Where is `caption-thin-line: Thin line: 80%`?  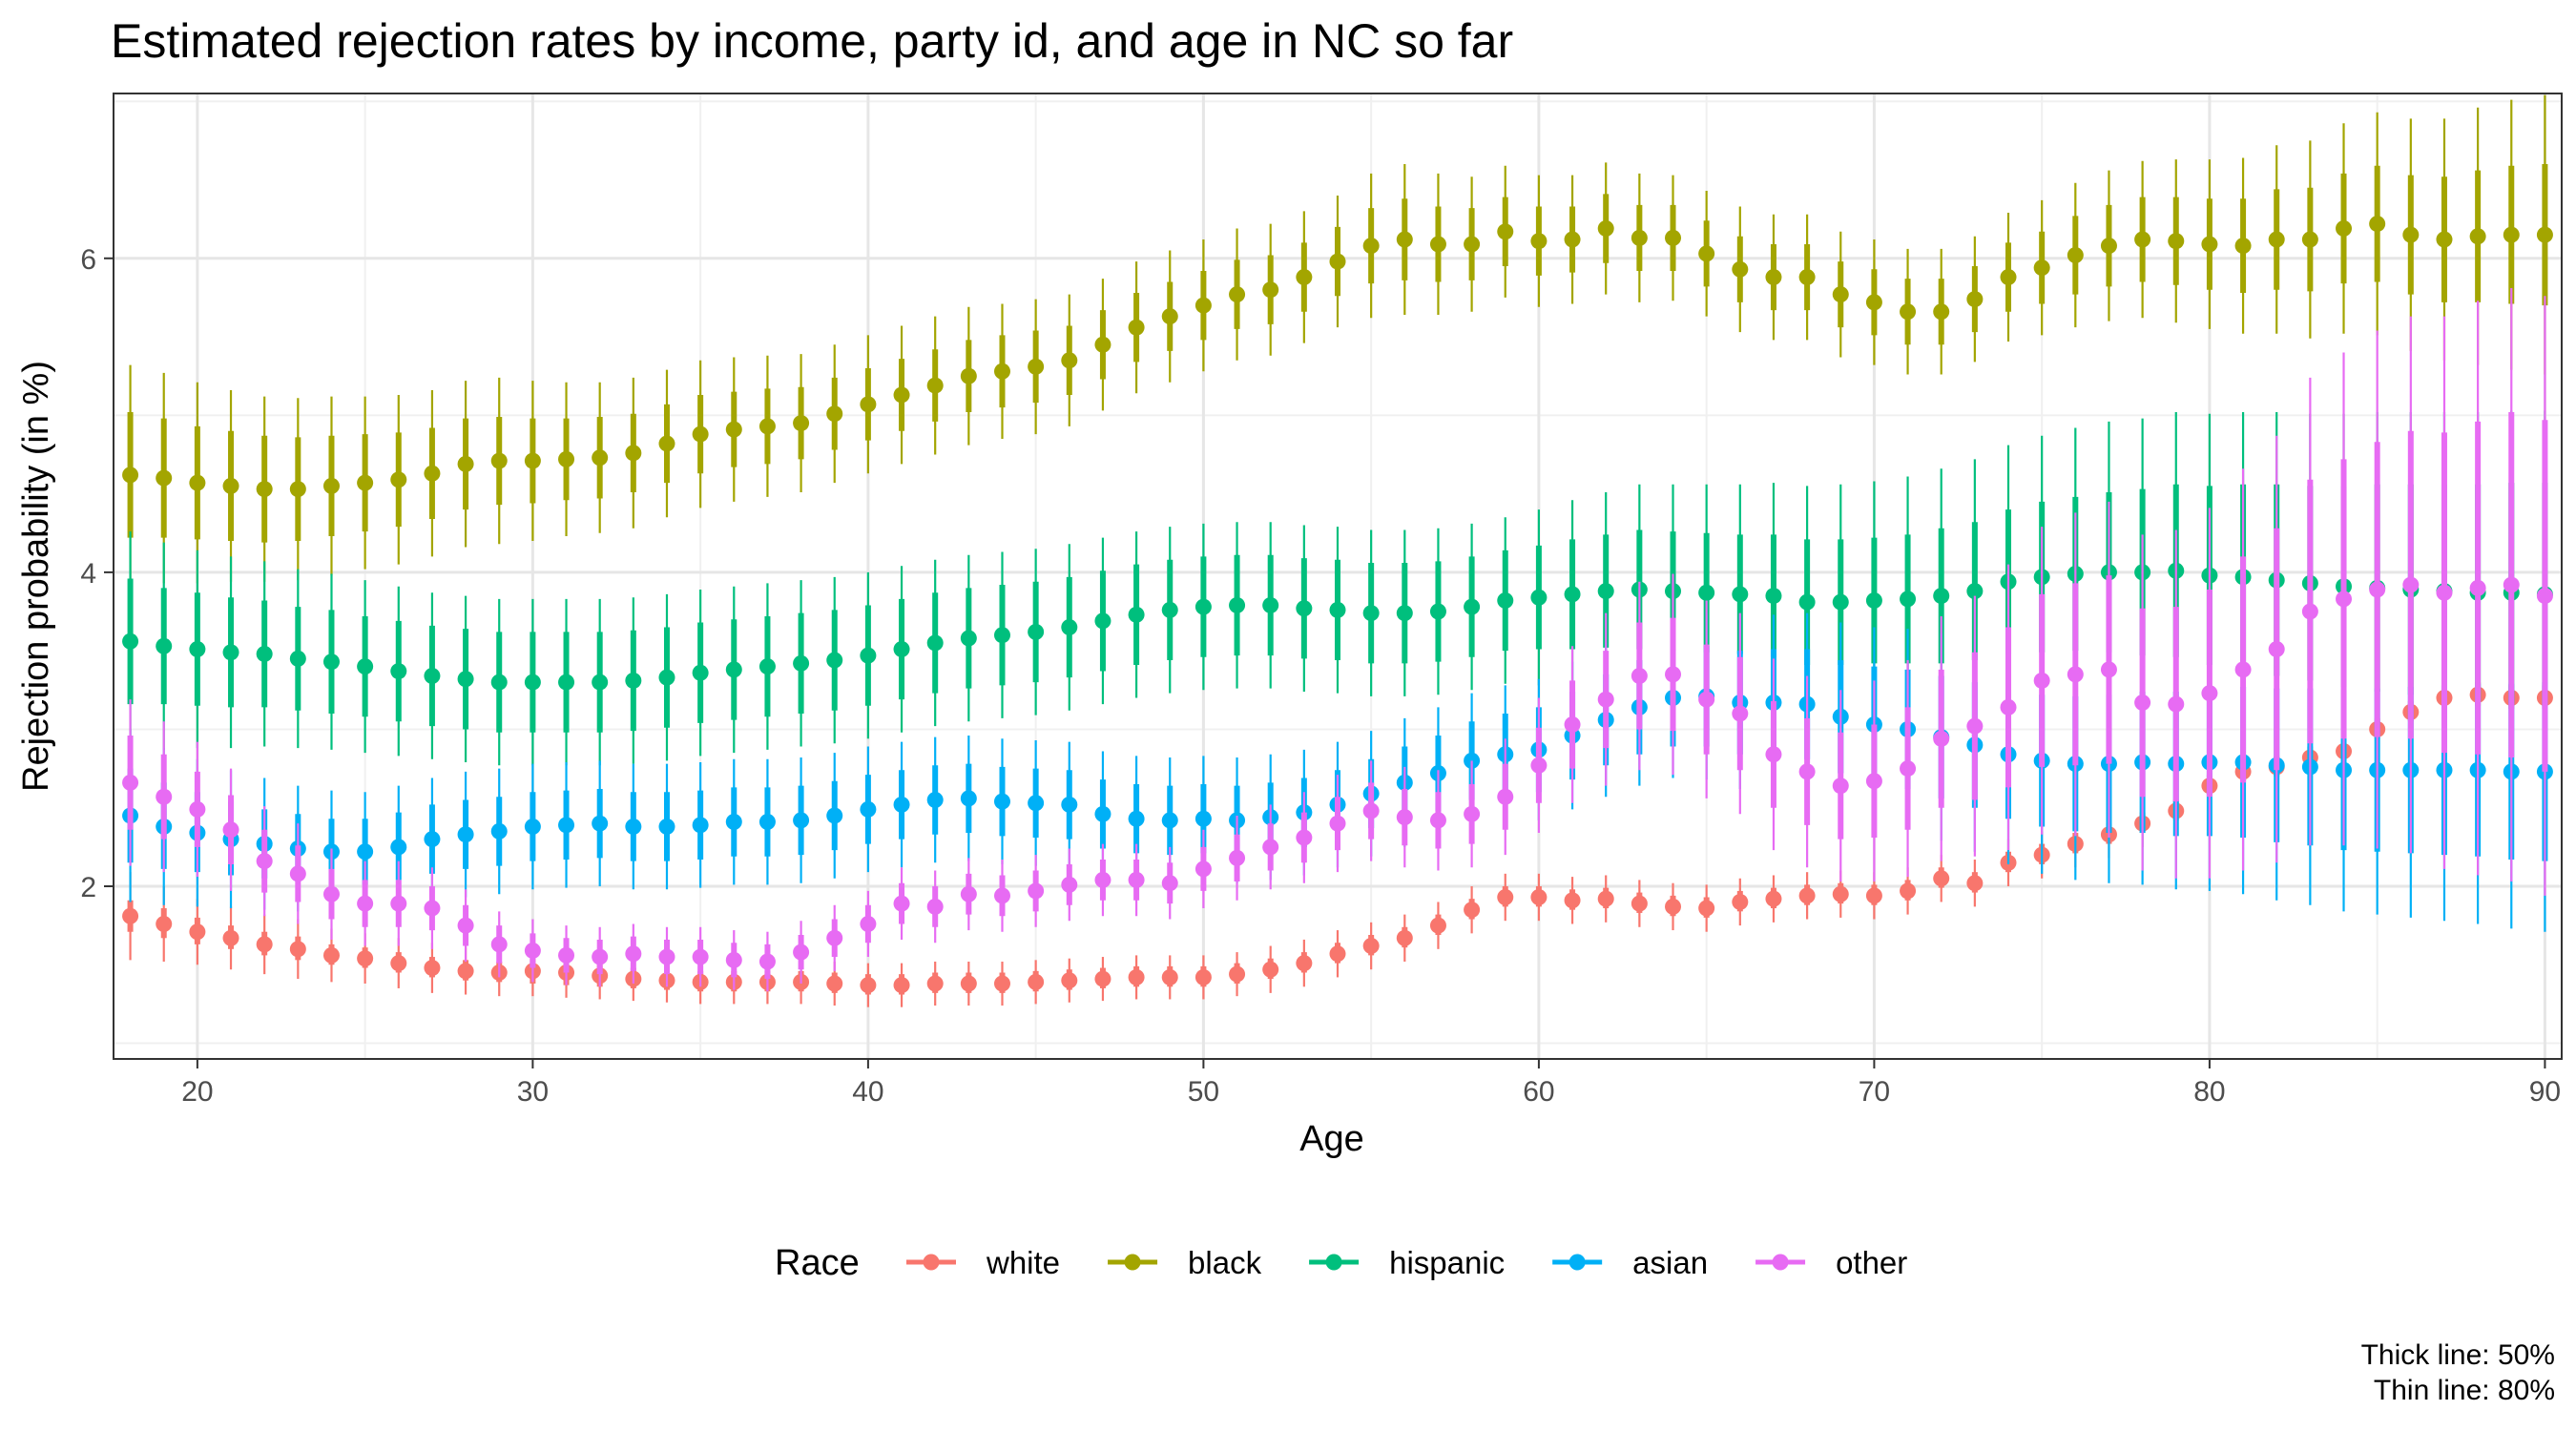
caption-thin-line: Thin line: 80% is located at coordinates (2464, 1390).